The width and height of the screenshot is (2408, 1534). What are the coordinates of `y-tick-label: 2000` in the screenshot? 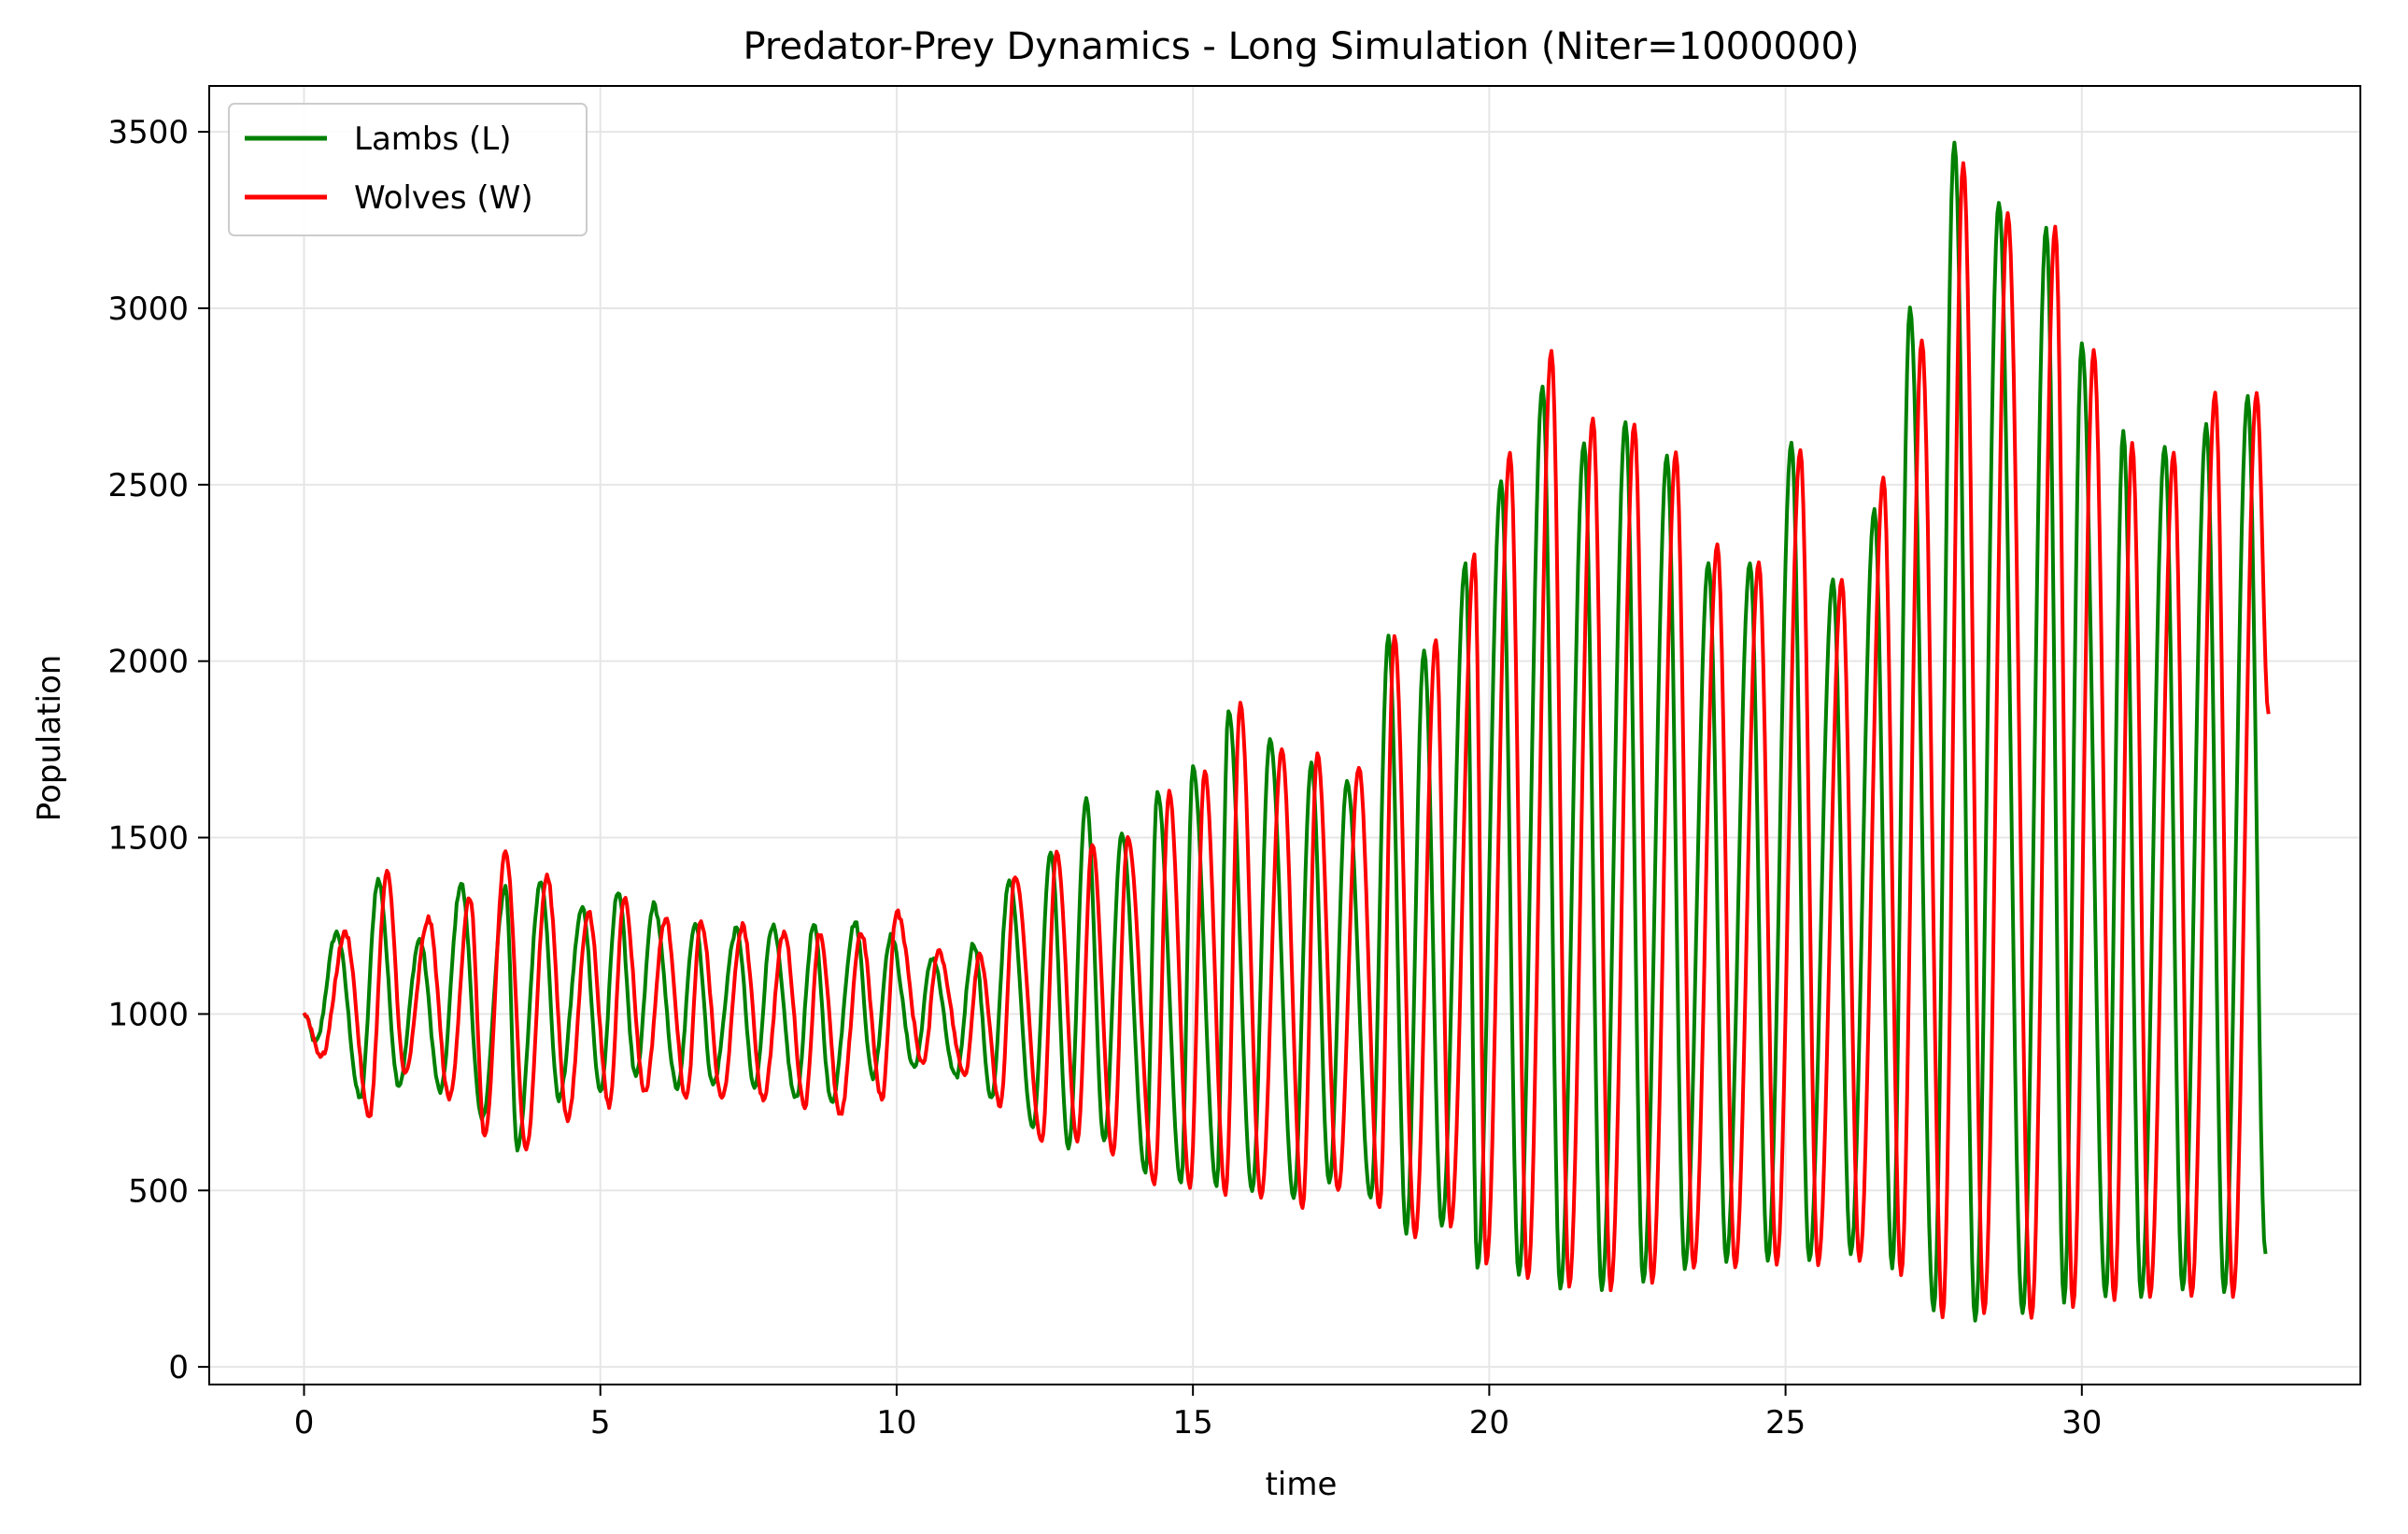 It's located at (148, 663).